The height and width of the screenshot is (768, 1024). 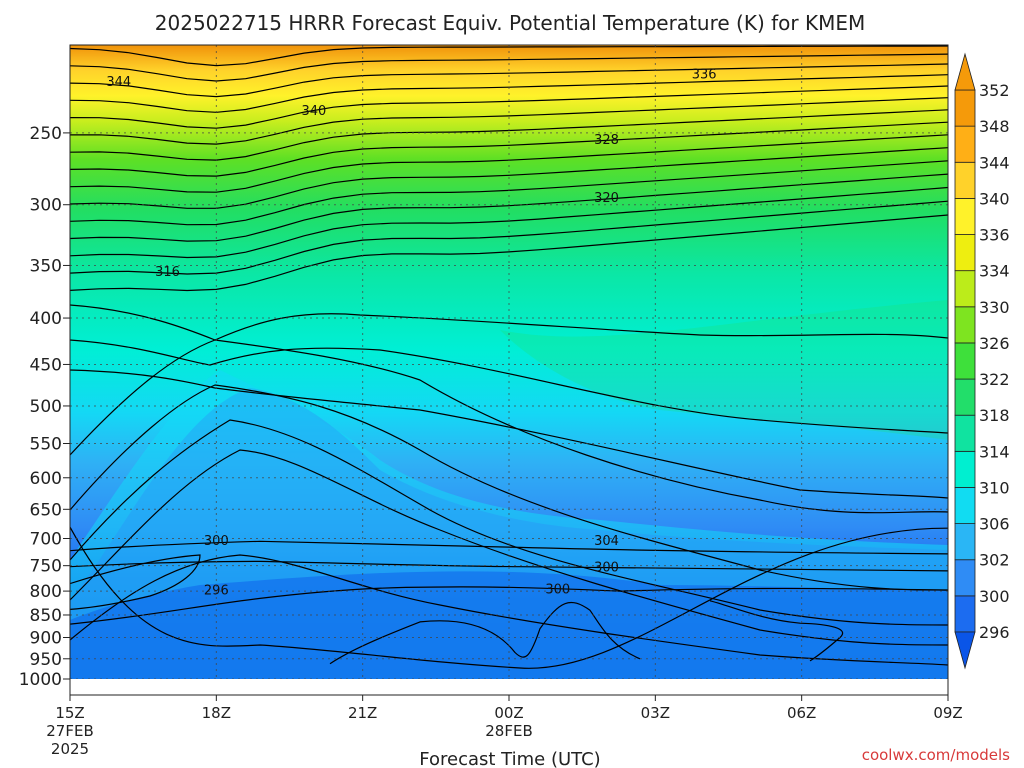 I want to click on colorbar-bottom-arrow, so click(x=965, y=650).